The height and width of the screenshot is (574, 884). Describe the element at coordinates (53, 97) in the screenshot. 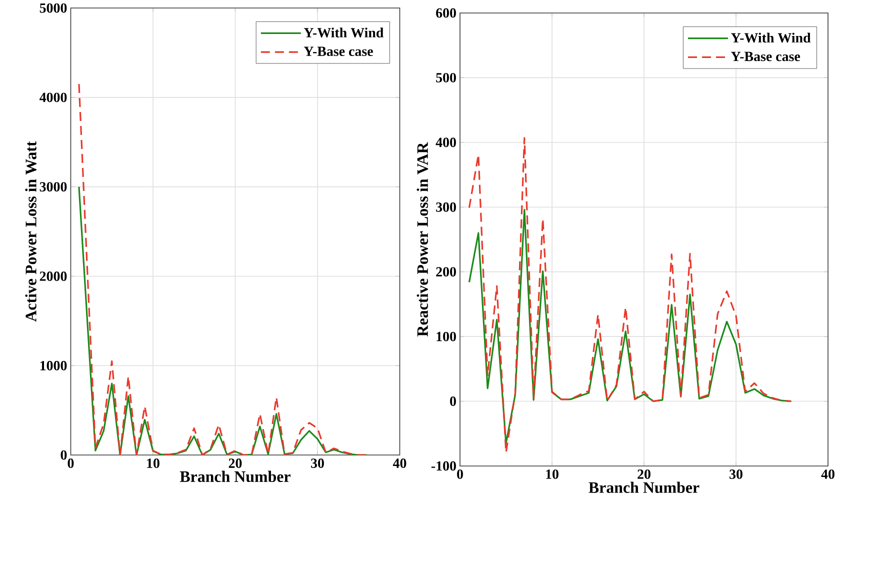

I see `y-tick-label: 4000` at that location.